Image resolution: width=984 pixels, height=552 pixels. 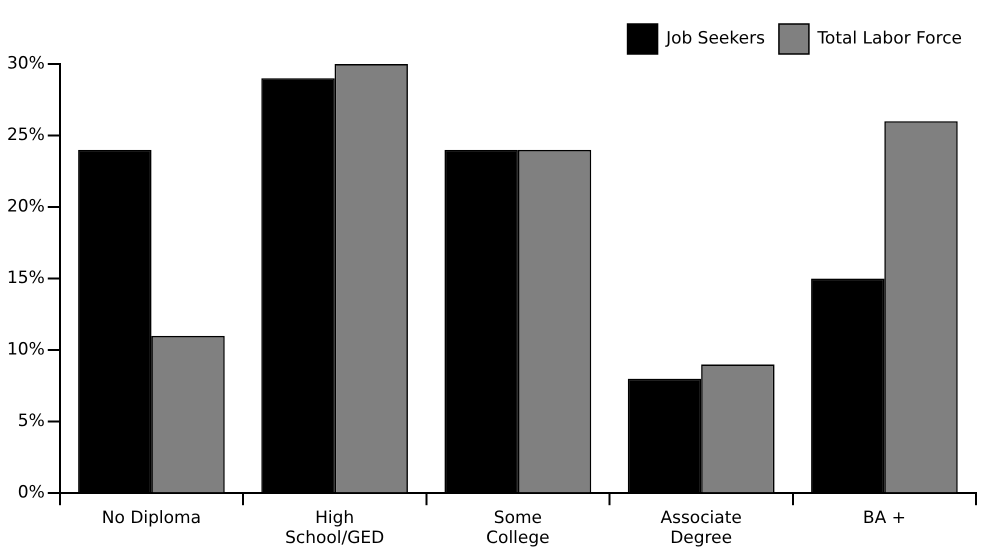 I want to click on legend-label: Total Labor Force, so click(x=889, y=38).